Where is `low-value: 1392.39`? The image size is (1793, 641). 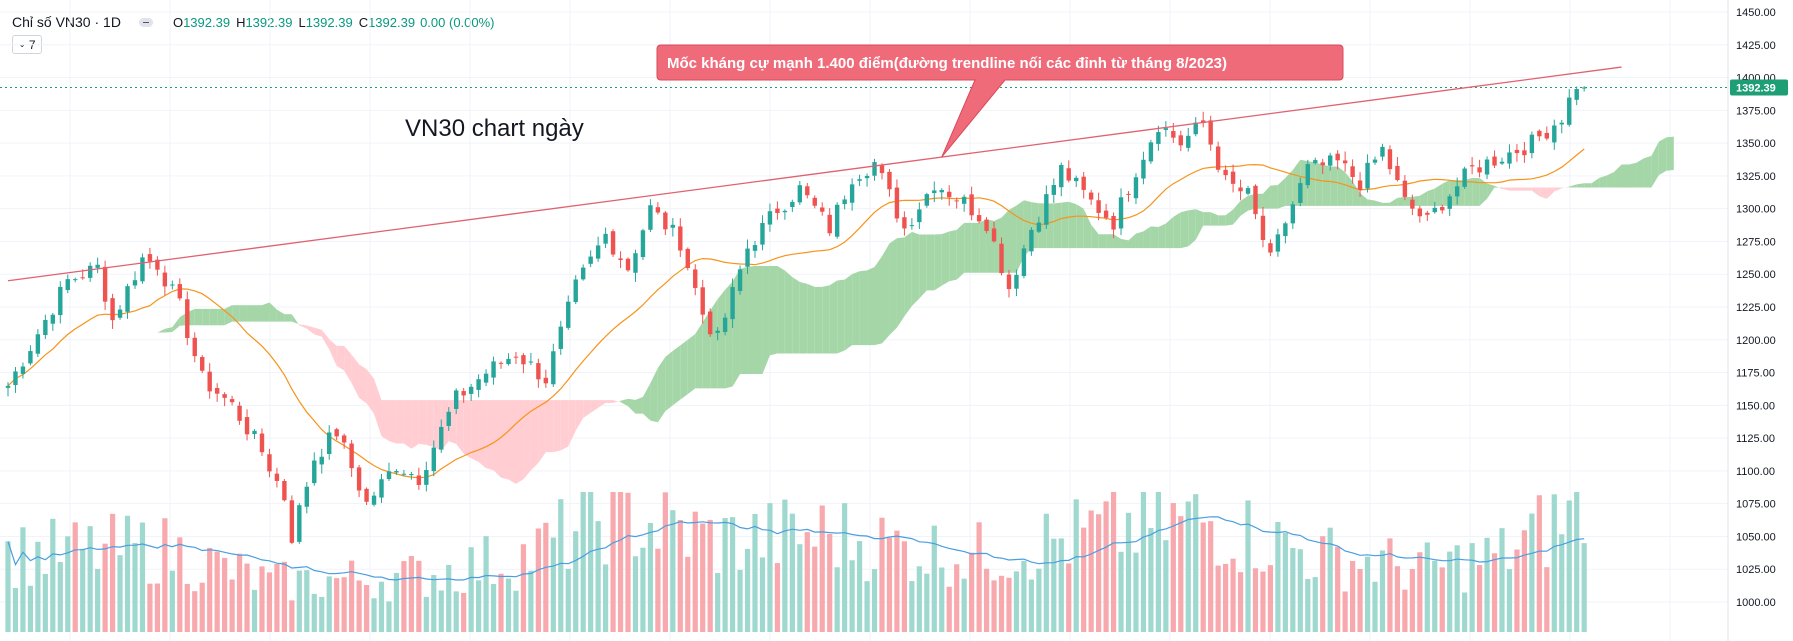 low-value: 1392.39 is located at coordinates (329, 22).